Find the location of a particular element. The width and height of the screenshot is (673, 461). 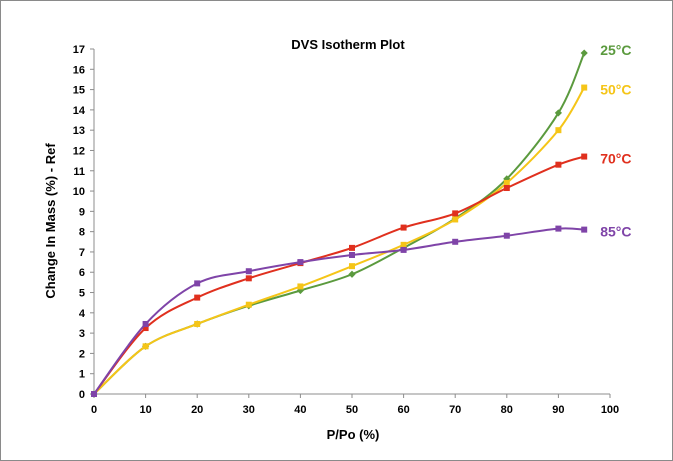

y-tick-label: 0 is located at coordinates (82, 395).